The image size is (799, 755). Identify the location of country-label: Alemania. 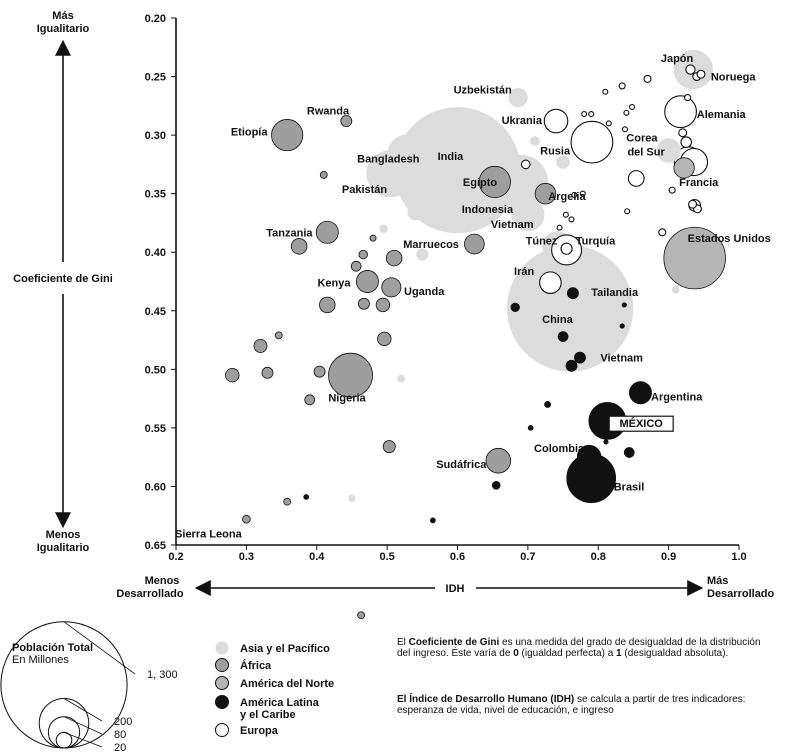
(722, 115).